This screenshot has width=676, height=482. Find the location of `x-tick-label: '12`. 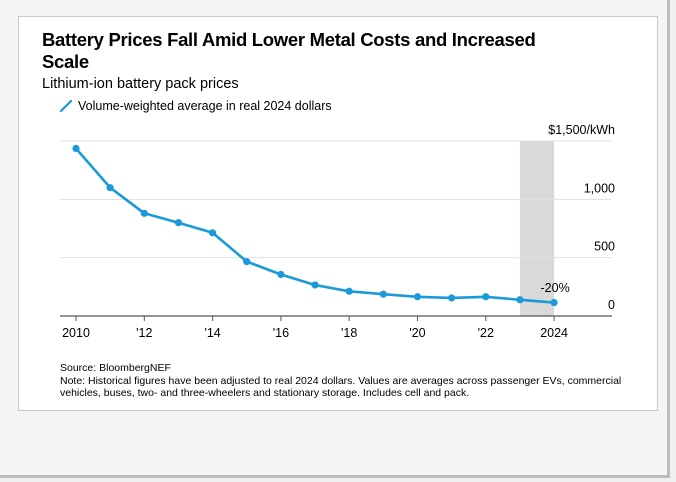

x-tick-label: '12 is located at coordinates (144, 333).